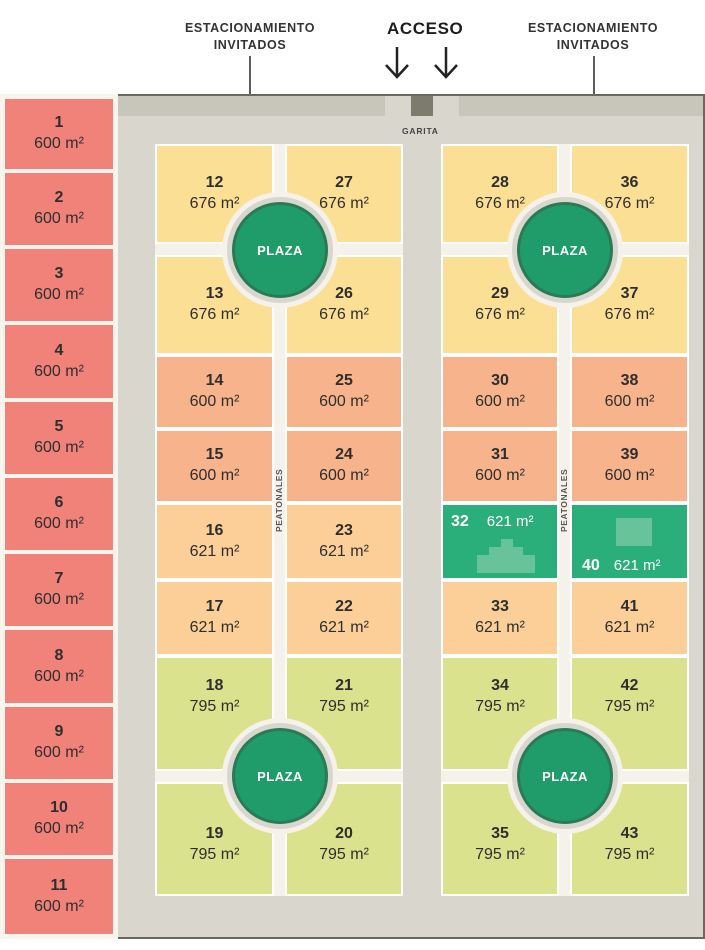 The width and height of the screenshot is (705, 950). What do you see at coordinates (250, 36) in the screenshot?
I see `parking-label-left: ESTACIONAMIENTO INVITADOS` at bounding box center [250, 36].